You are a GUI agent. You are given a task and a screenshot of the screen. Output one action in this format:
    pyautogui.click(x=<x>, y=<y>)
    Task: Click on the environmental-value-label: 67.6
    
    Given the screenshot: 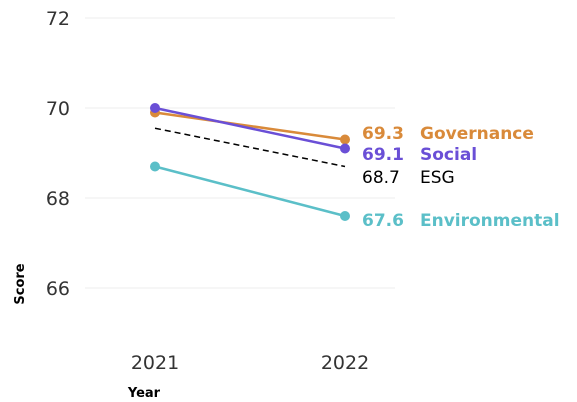 What is the action you would take?
    pyautogui.click(x=383, y=221)
    